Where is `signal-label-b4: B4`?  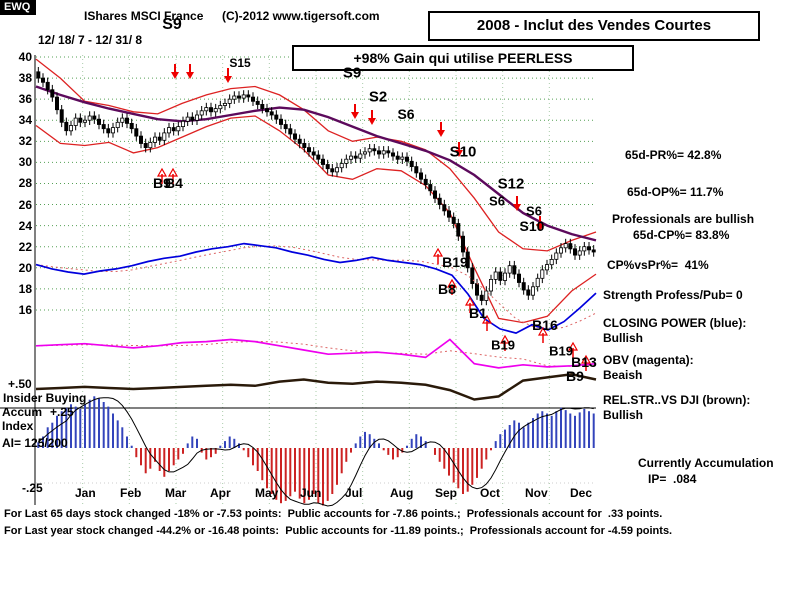
signal-label-b4: B4 is located at coordinates (174, 183).